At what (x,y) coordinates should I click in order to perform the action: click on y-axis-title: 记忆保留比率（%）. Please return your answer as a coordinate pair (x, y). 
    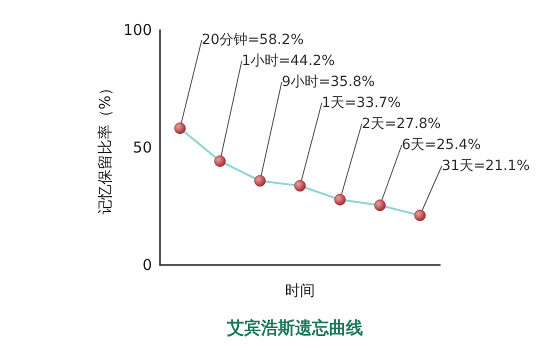
    Looking at the image, I should click on (105, 147).